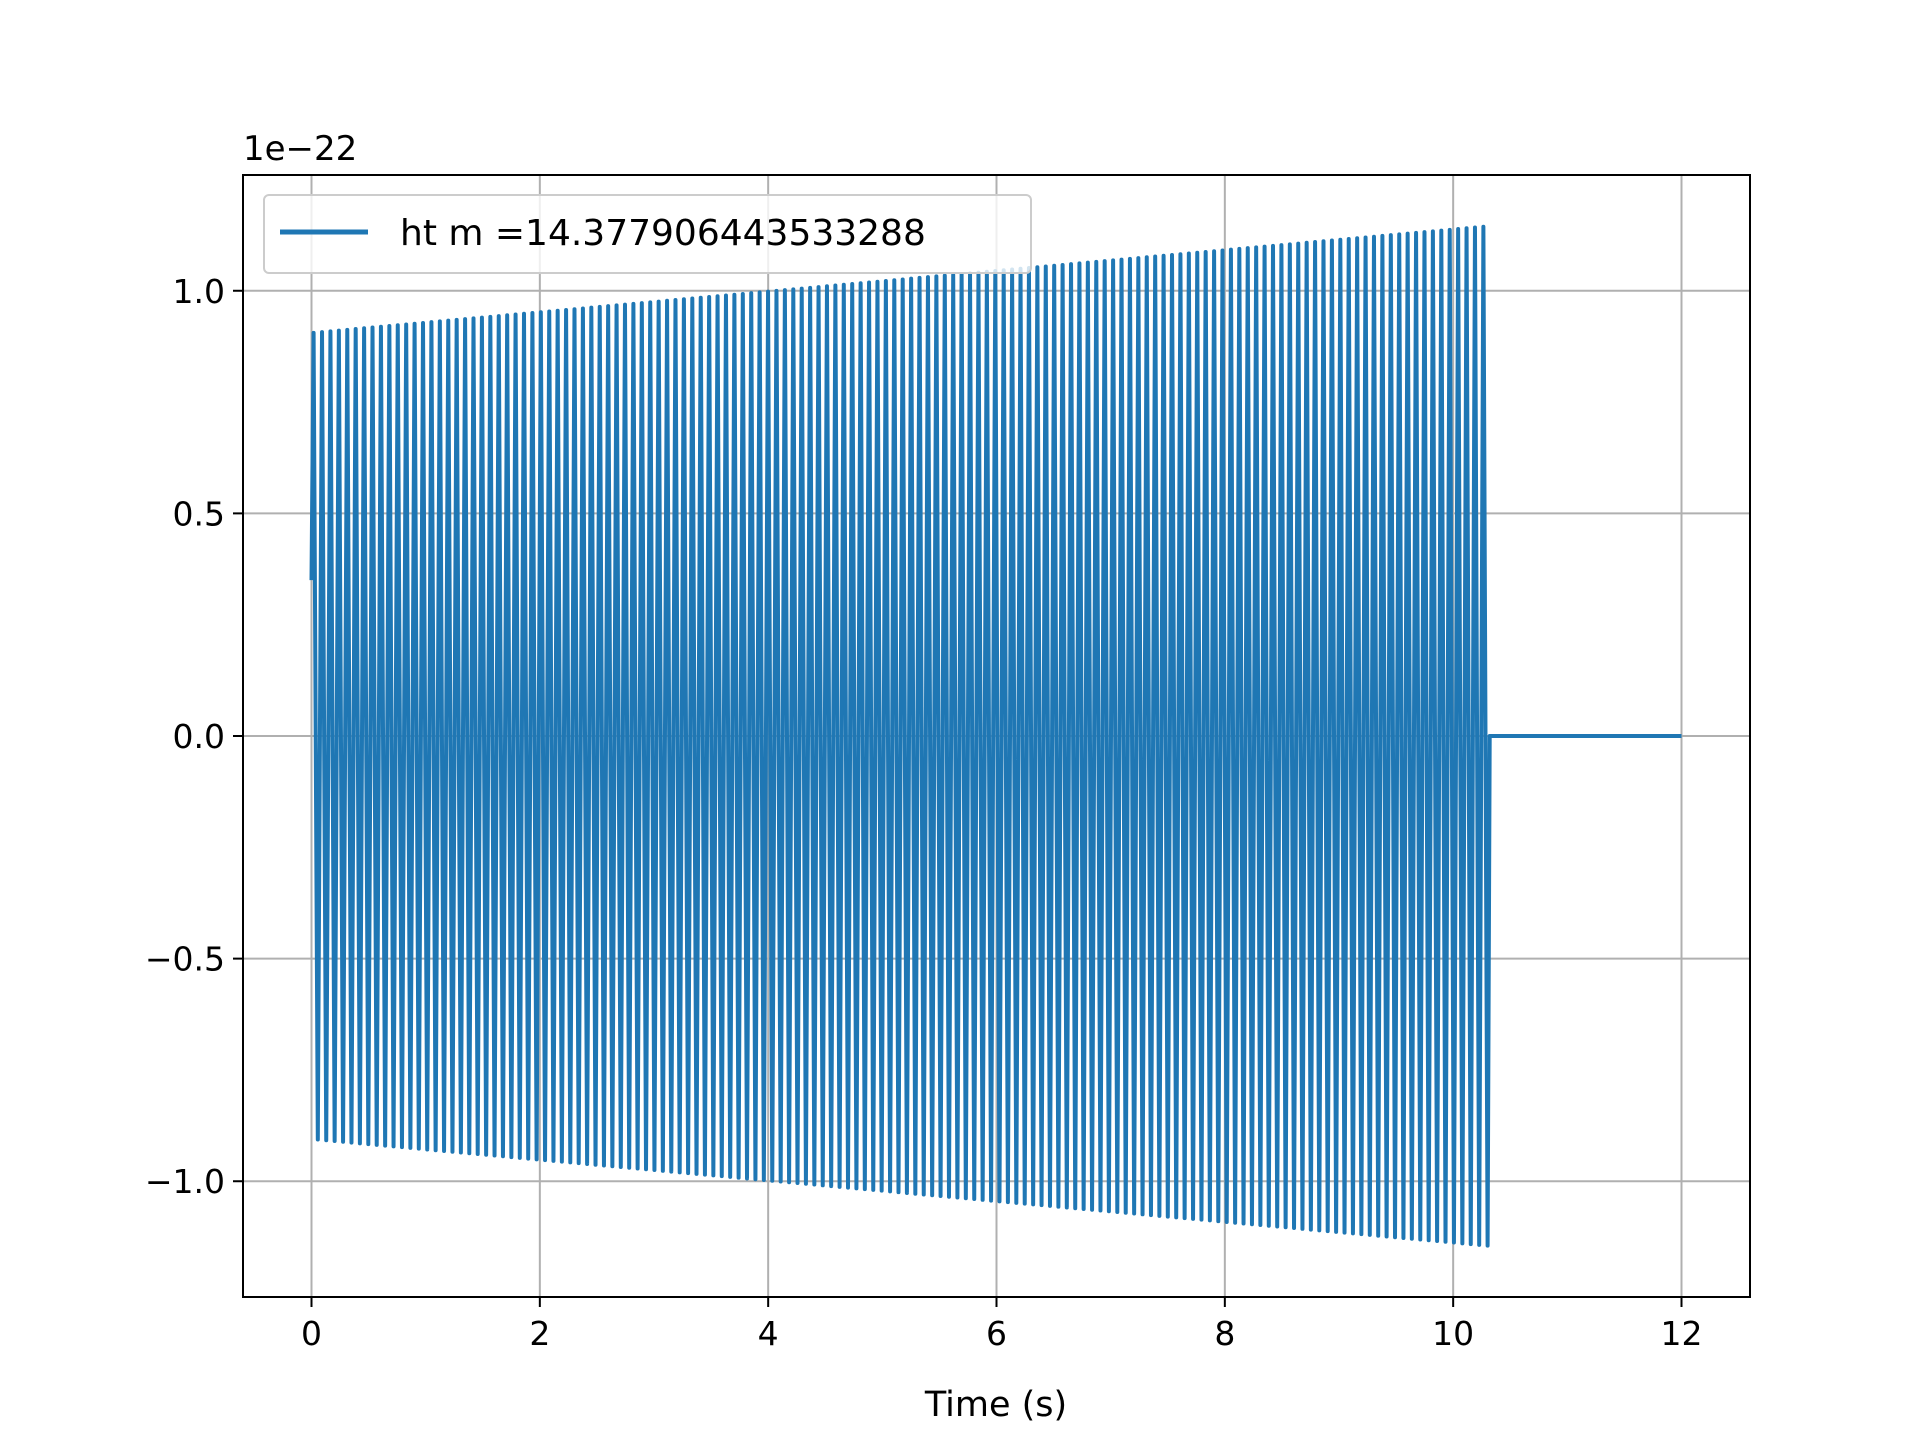  What do you see at coordinates (995, 1405) in the screenshot?
I see `x-axis-title: Time (s)` at bounding box center [995, 1405].